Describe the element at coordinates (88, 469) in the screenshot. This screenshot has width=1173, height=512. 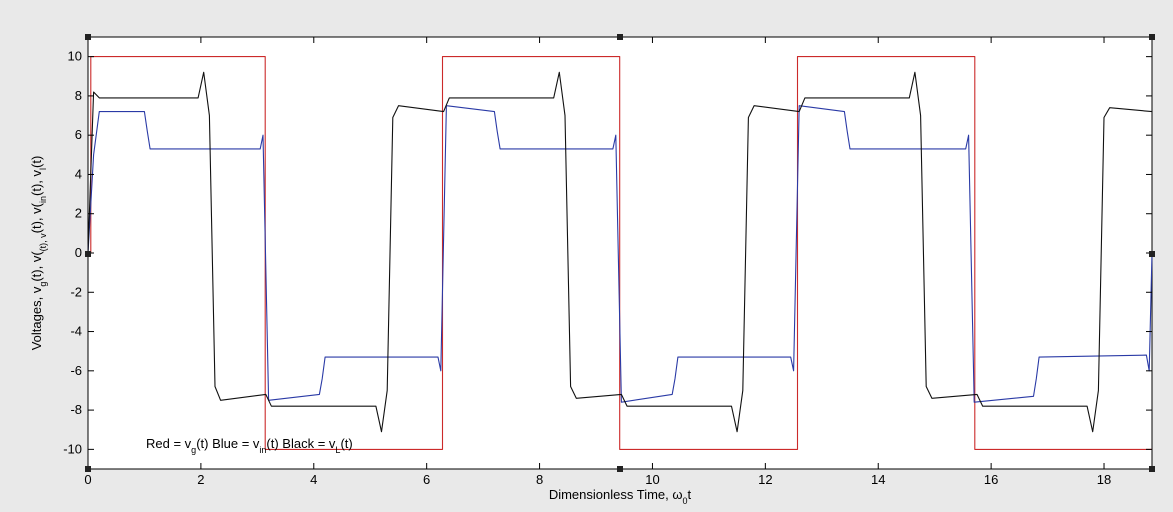
I see `selection-handle-bottom-left` at that location.